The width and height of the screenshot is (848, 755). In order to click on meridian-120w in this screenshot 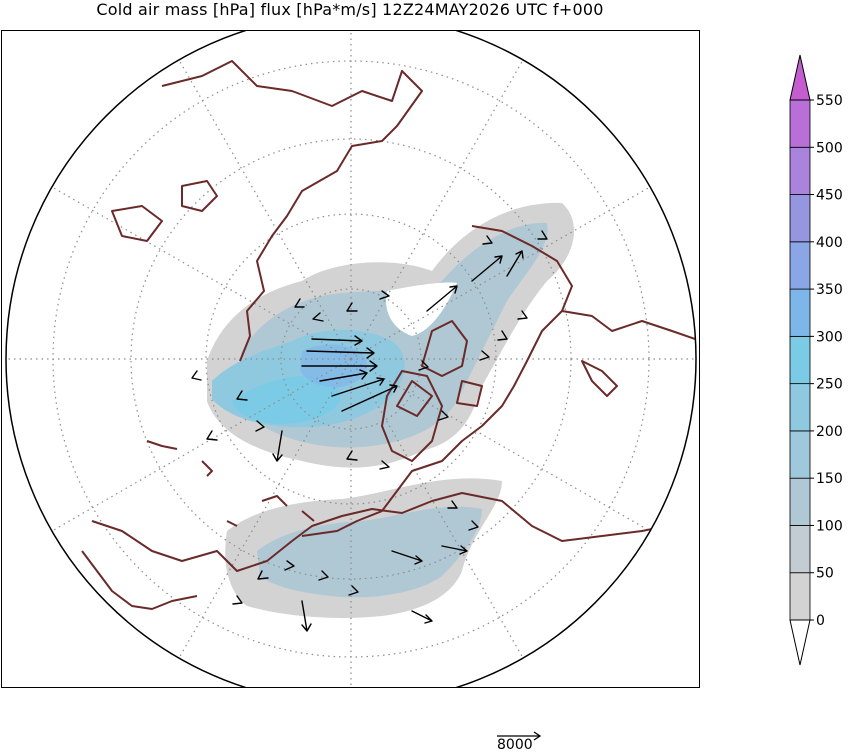, I will do `click(201, 273)`.